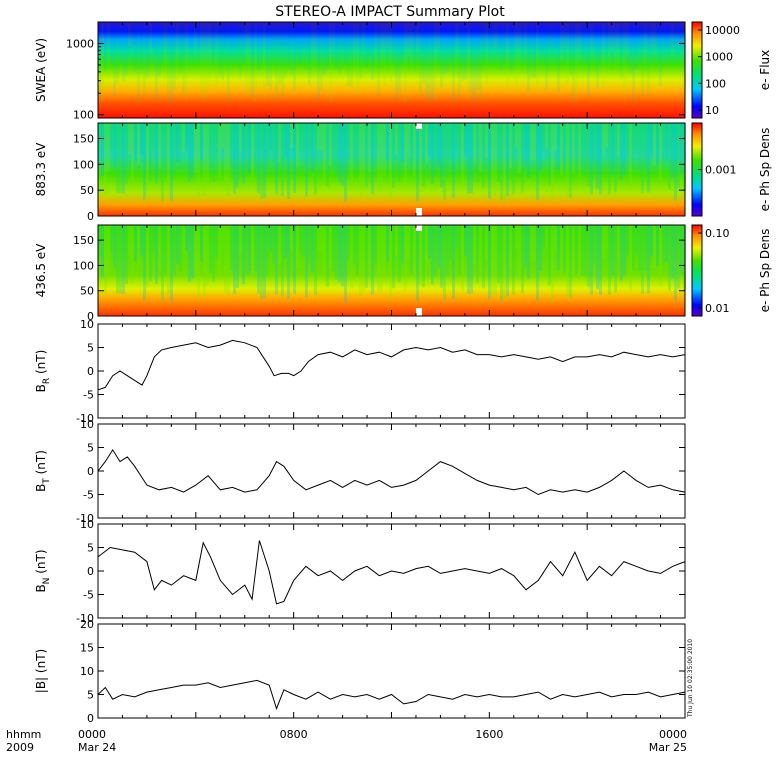 This screenshot has height=780, width=780. What do you see at coordinates (697, 169) in the screenshot?
I see `pad_883-colorbar` at bounding box center [697, 169].